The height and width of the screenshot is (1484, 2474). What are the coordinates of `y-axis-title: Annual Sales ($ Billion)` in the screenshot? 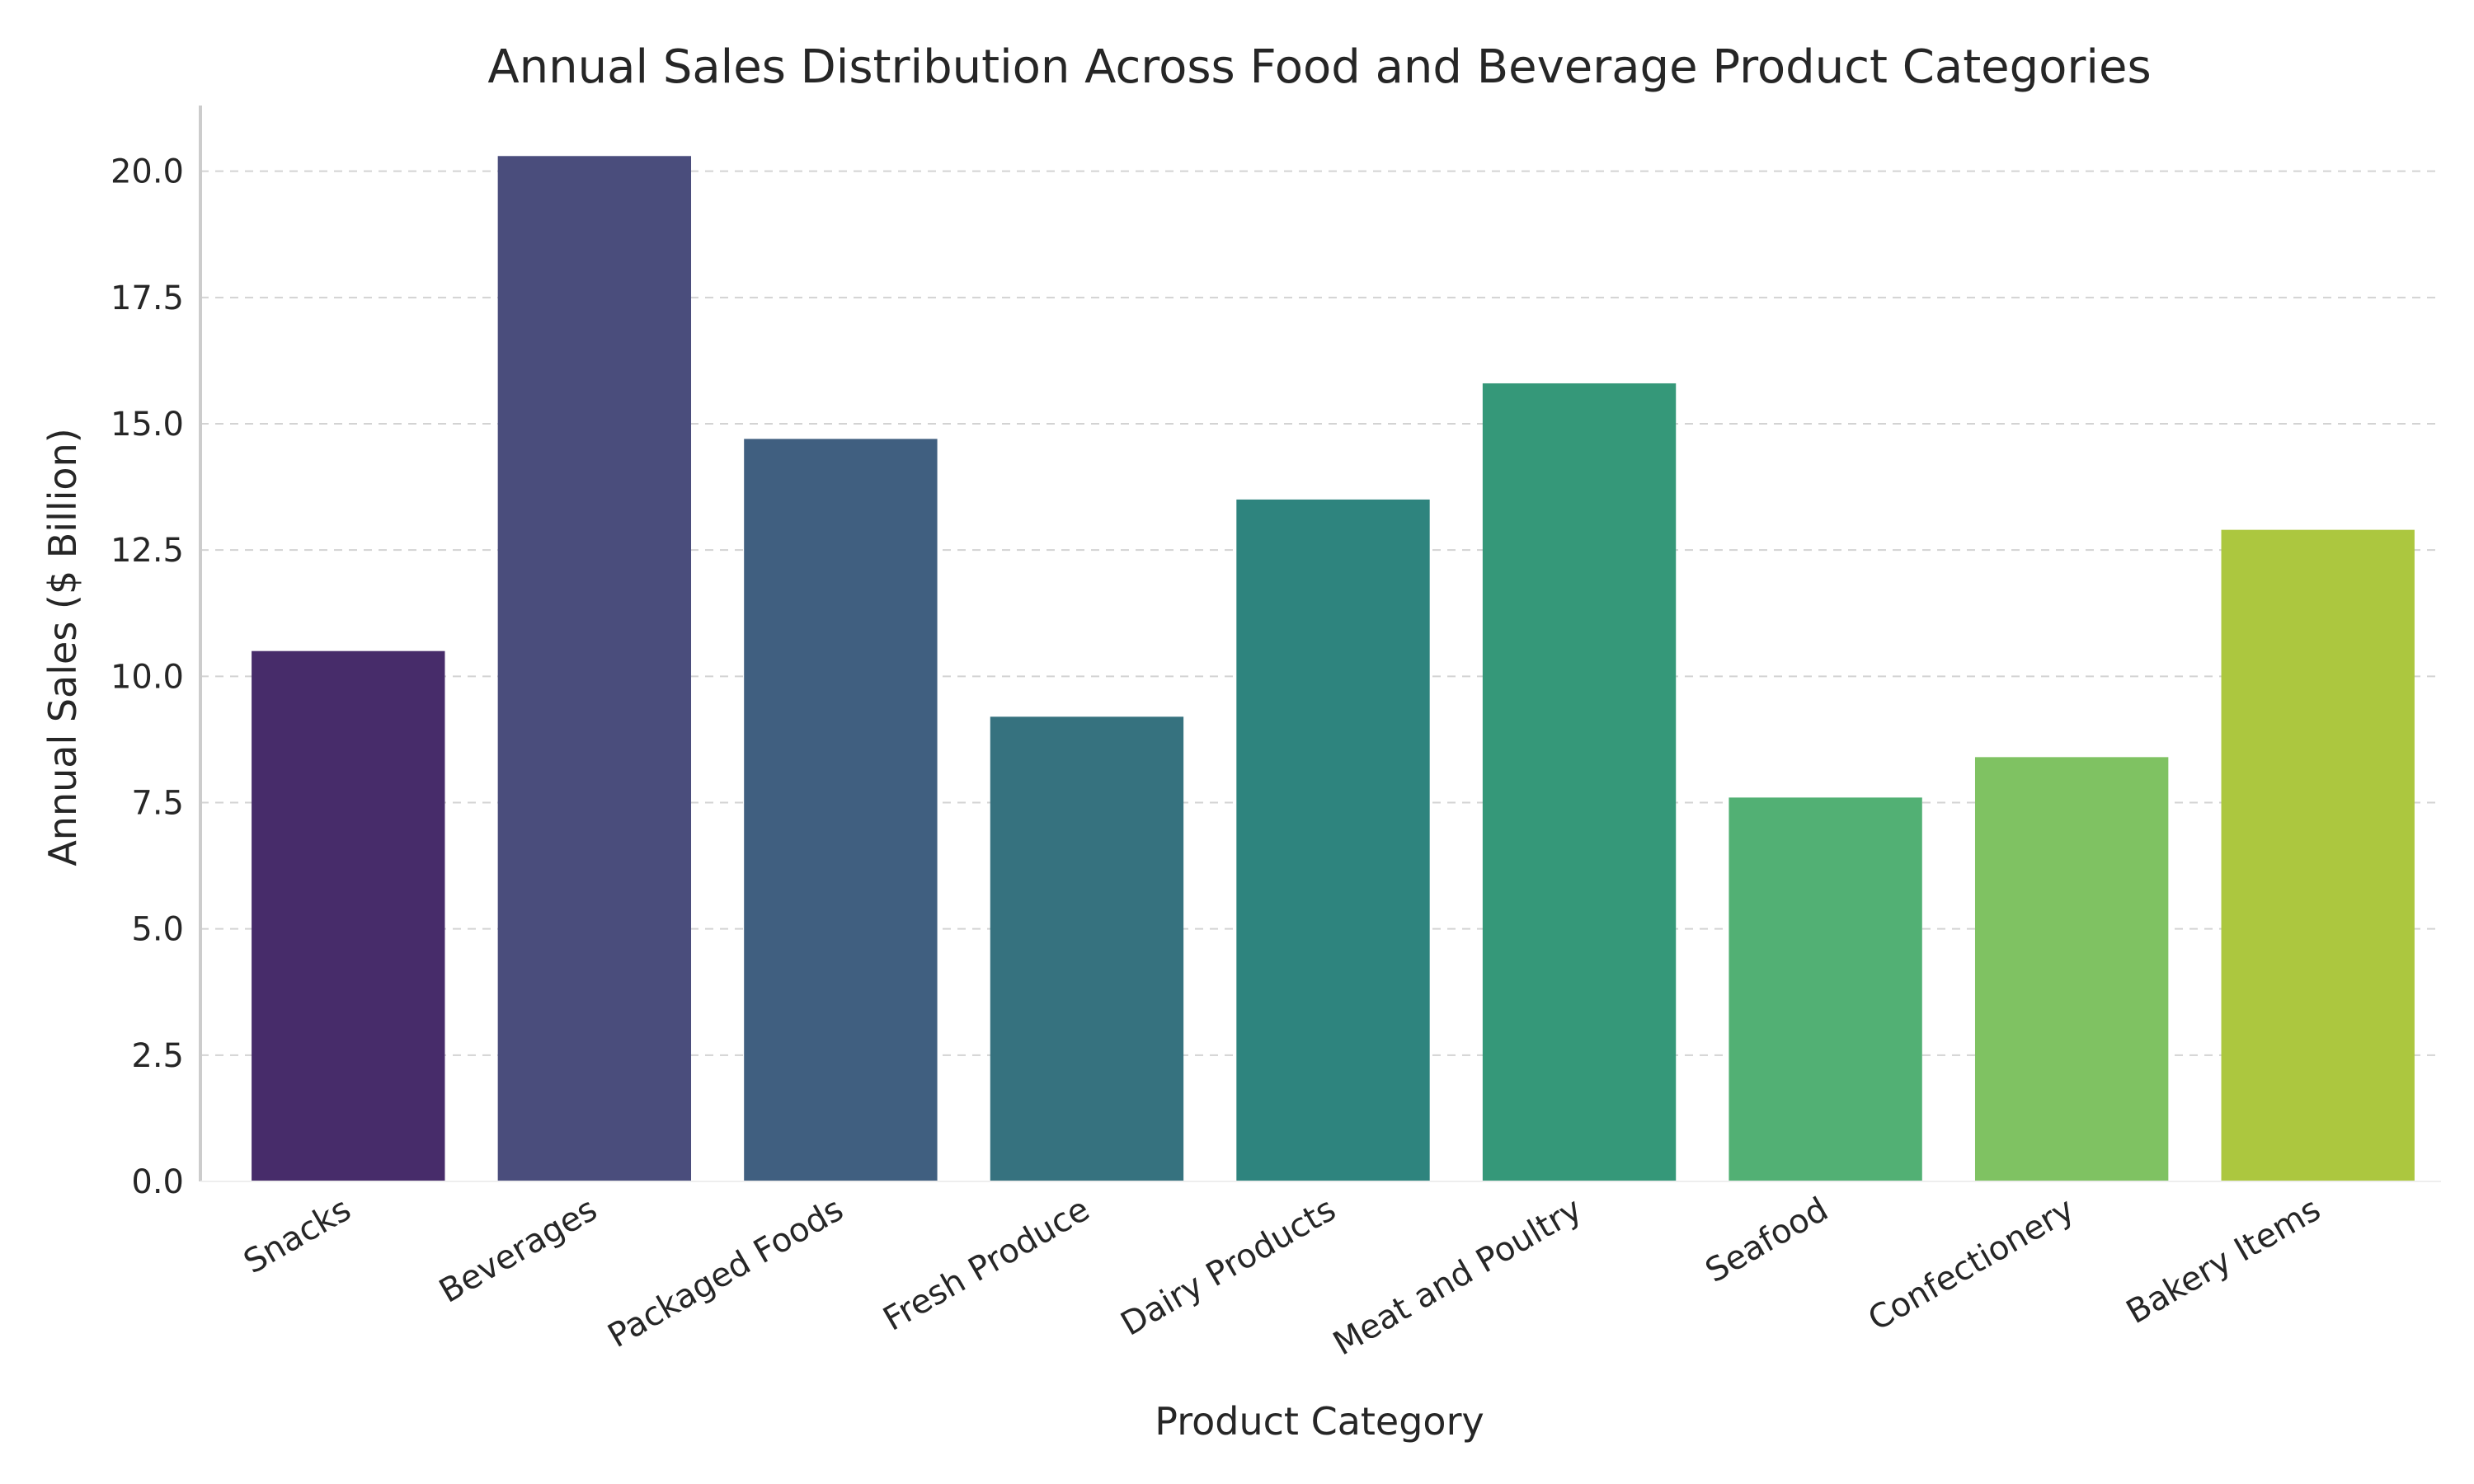 It's located at (62, 647).